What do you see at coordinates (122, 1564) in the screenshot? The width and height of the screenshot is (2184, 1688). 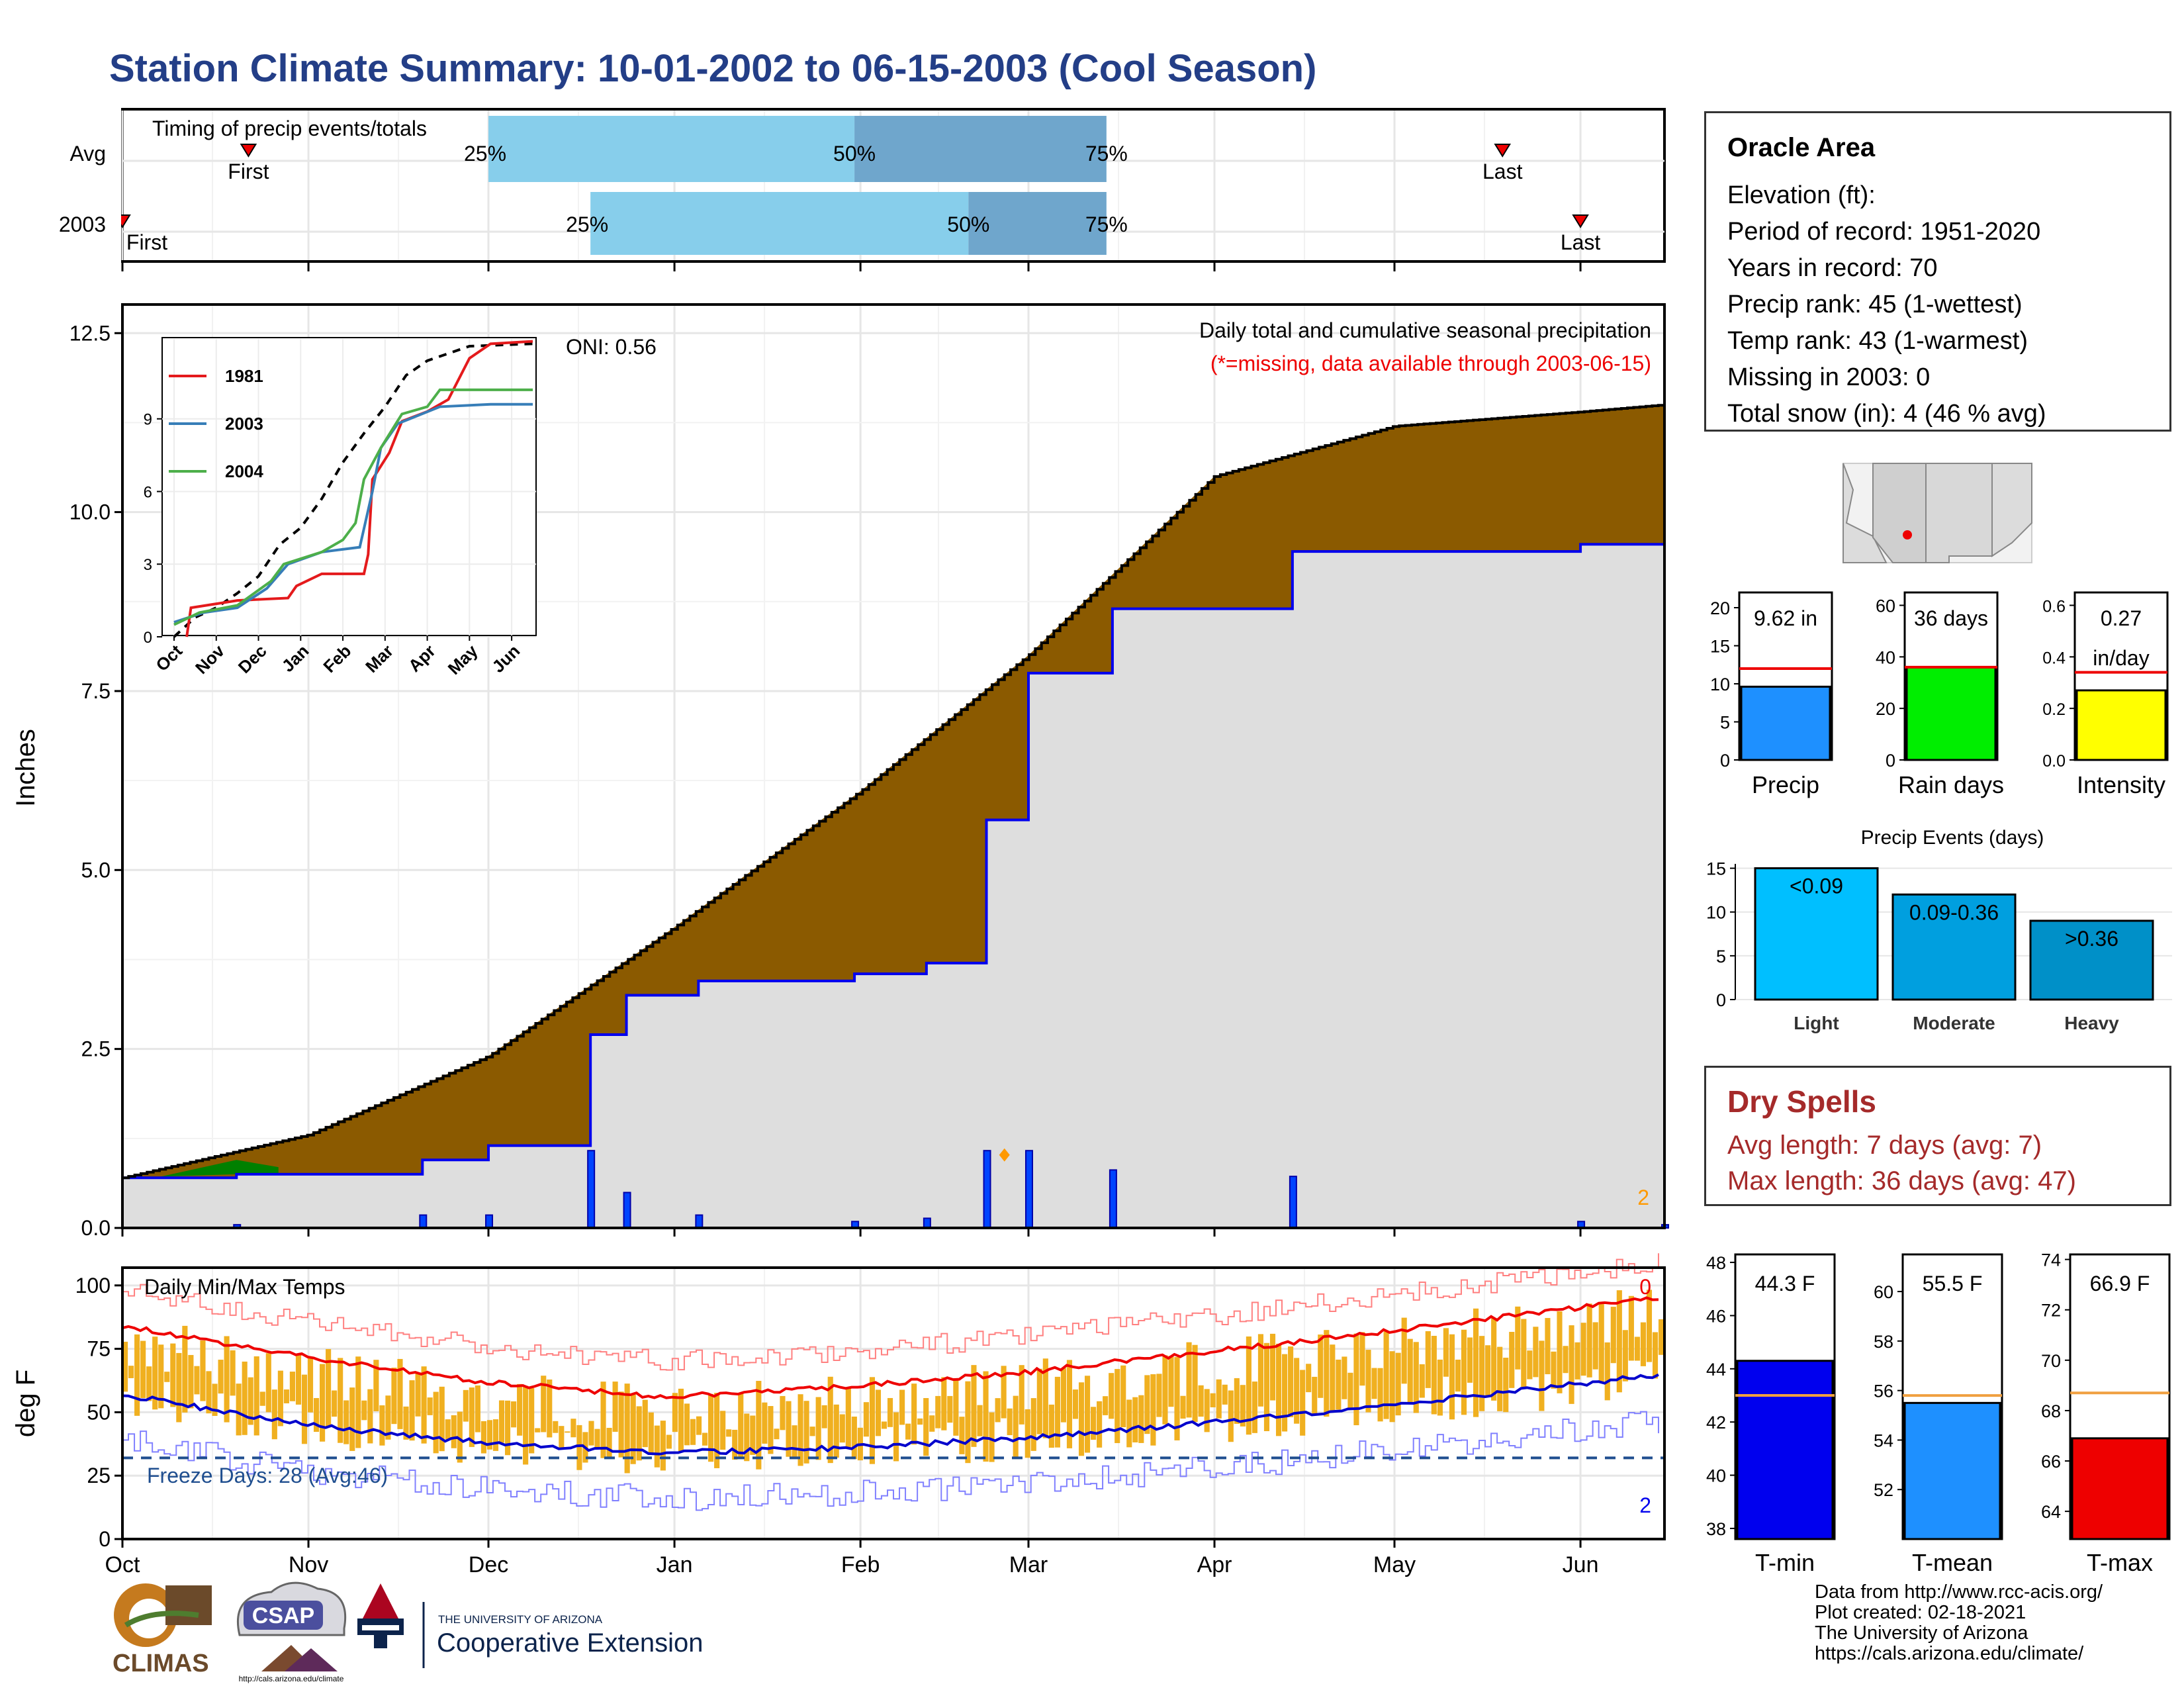 I see `month-label: Oct` at bounding box center [122, 1564].